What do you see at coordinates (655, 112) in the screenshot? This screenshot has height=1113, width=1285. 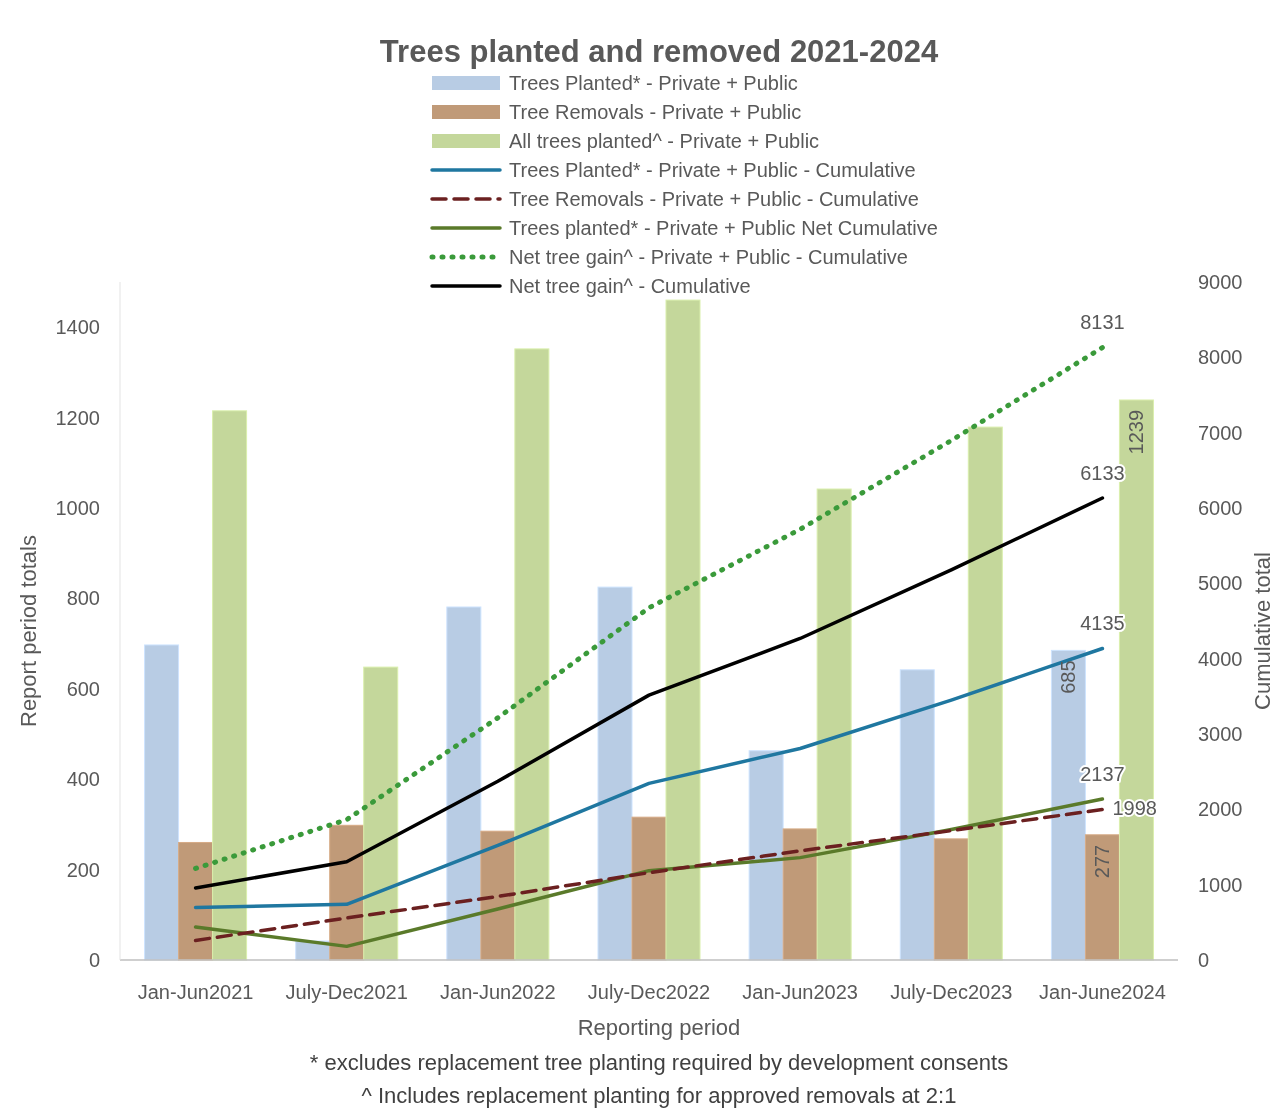 I see `legend-label: Tree Removals - Private + Public` at bounding box center [655, 112].